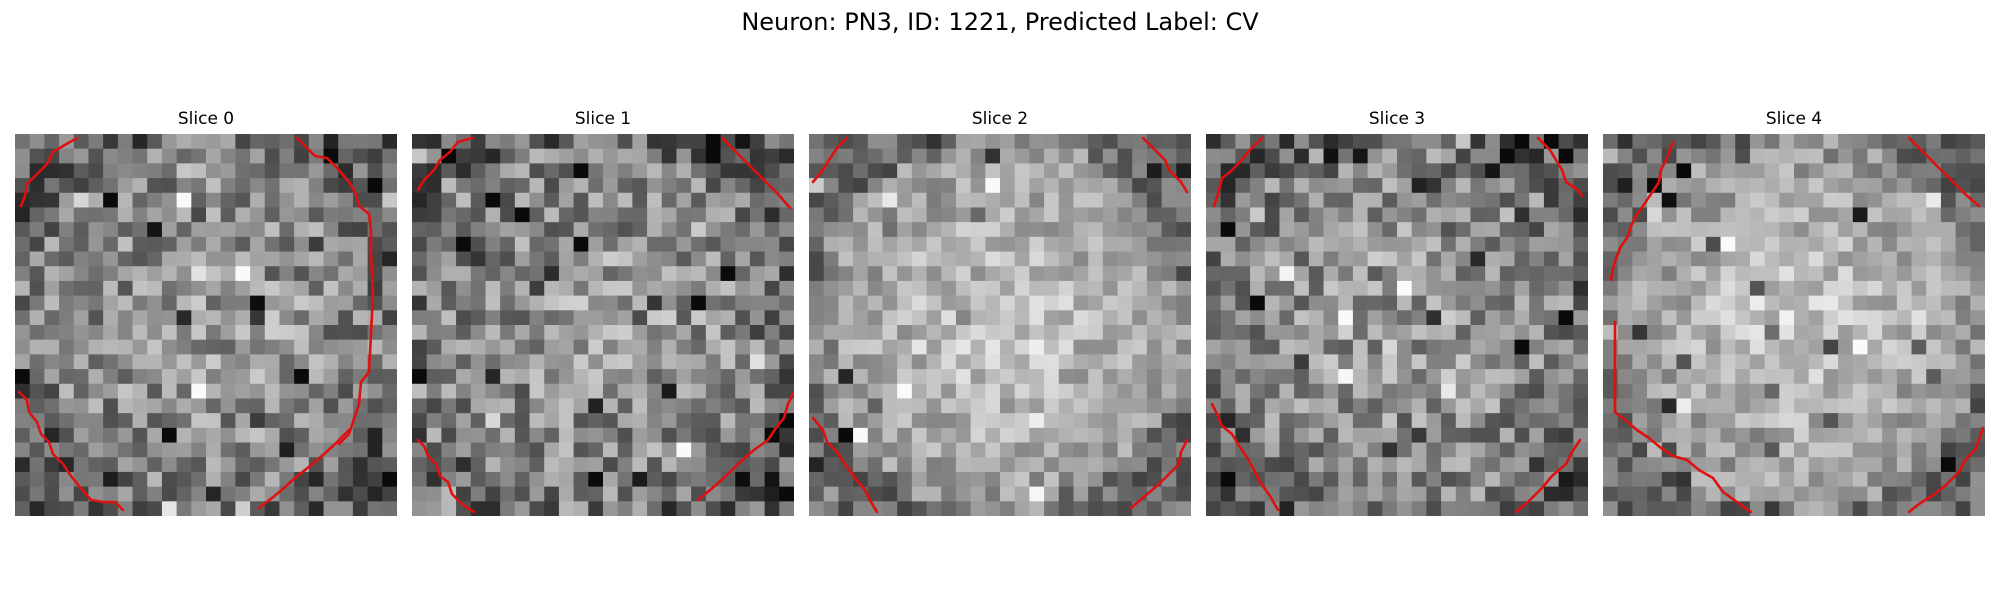 This screenshot has width=2000, height=600. I want to click on slice-title: Slice 4, so click(1794, 119).